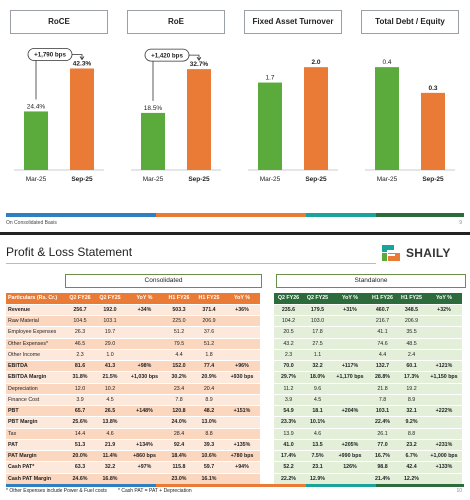  I want to click on cons-cell: +34%, so click(144, 310).